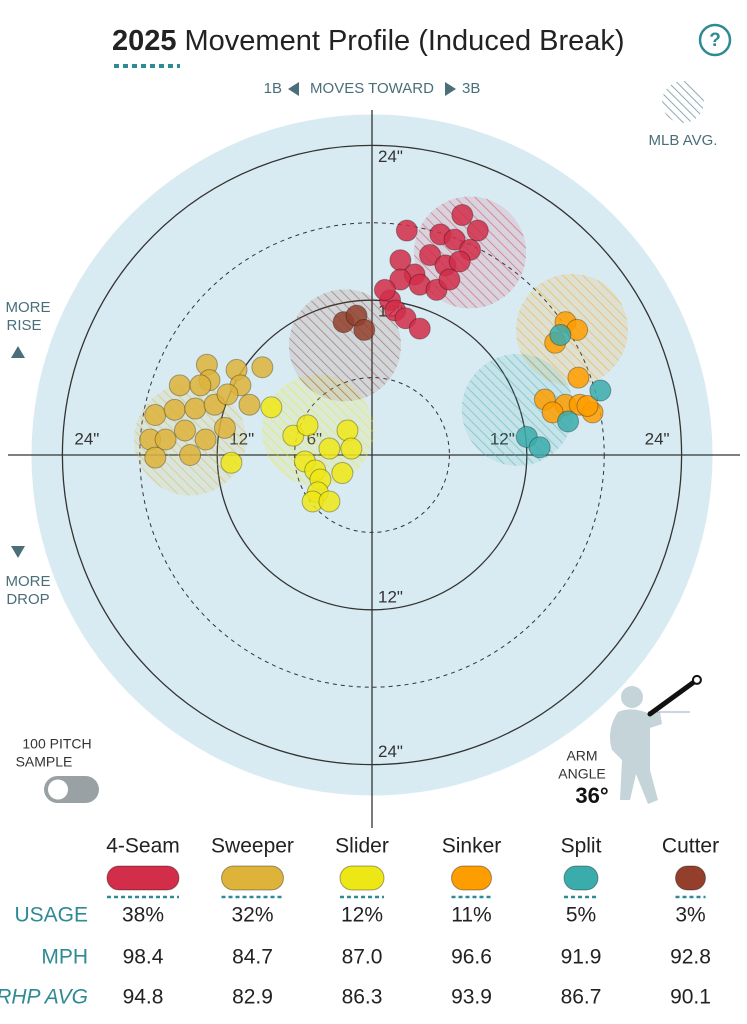  I want to click on table-cell: 38%, so click(143, 915).